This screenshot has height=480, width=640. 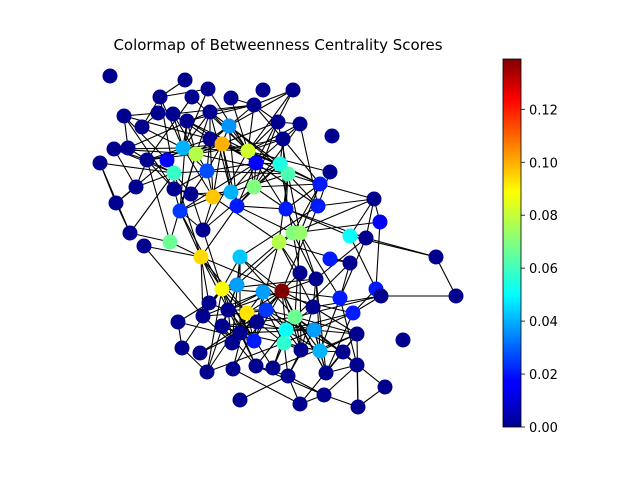 What do you see at coordinates (543, 216) in the screenshot?
I see `colorbar-tick-label: 0.08` at bounding box center [543, 216].